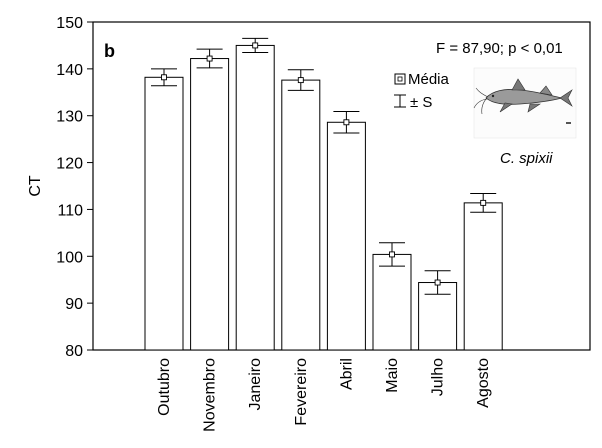 The width and height of the screenshot is (602, 448). What do you see at coordinates (526, 158) in the screenshot?
I see `species-label: C. spixii` at bounding box center [526, 158].